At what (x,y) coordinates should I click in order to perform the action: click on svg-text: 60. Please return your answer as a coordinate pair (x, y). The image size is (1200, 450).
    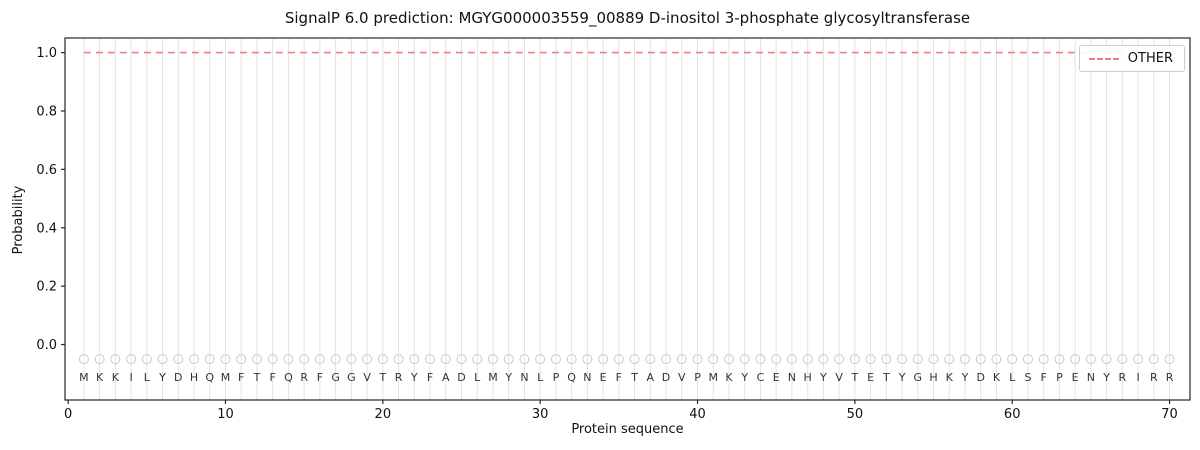
    Looking at the image, I should click on (1012, 414).